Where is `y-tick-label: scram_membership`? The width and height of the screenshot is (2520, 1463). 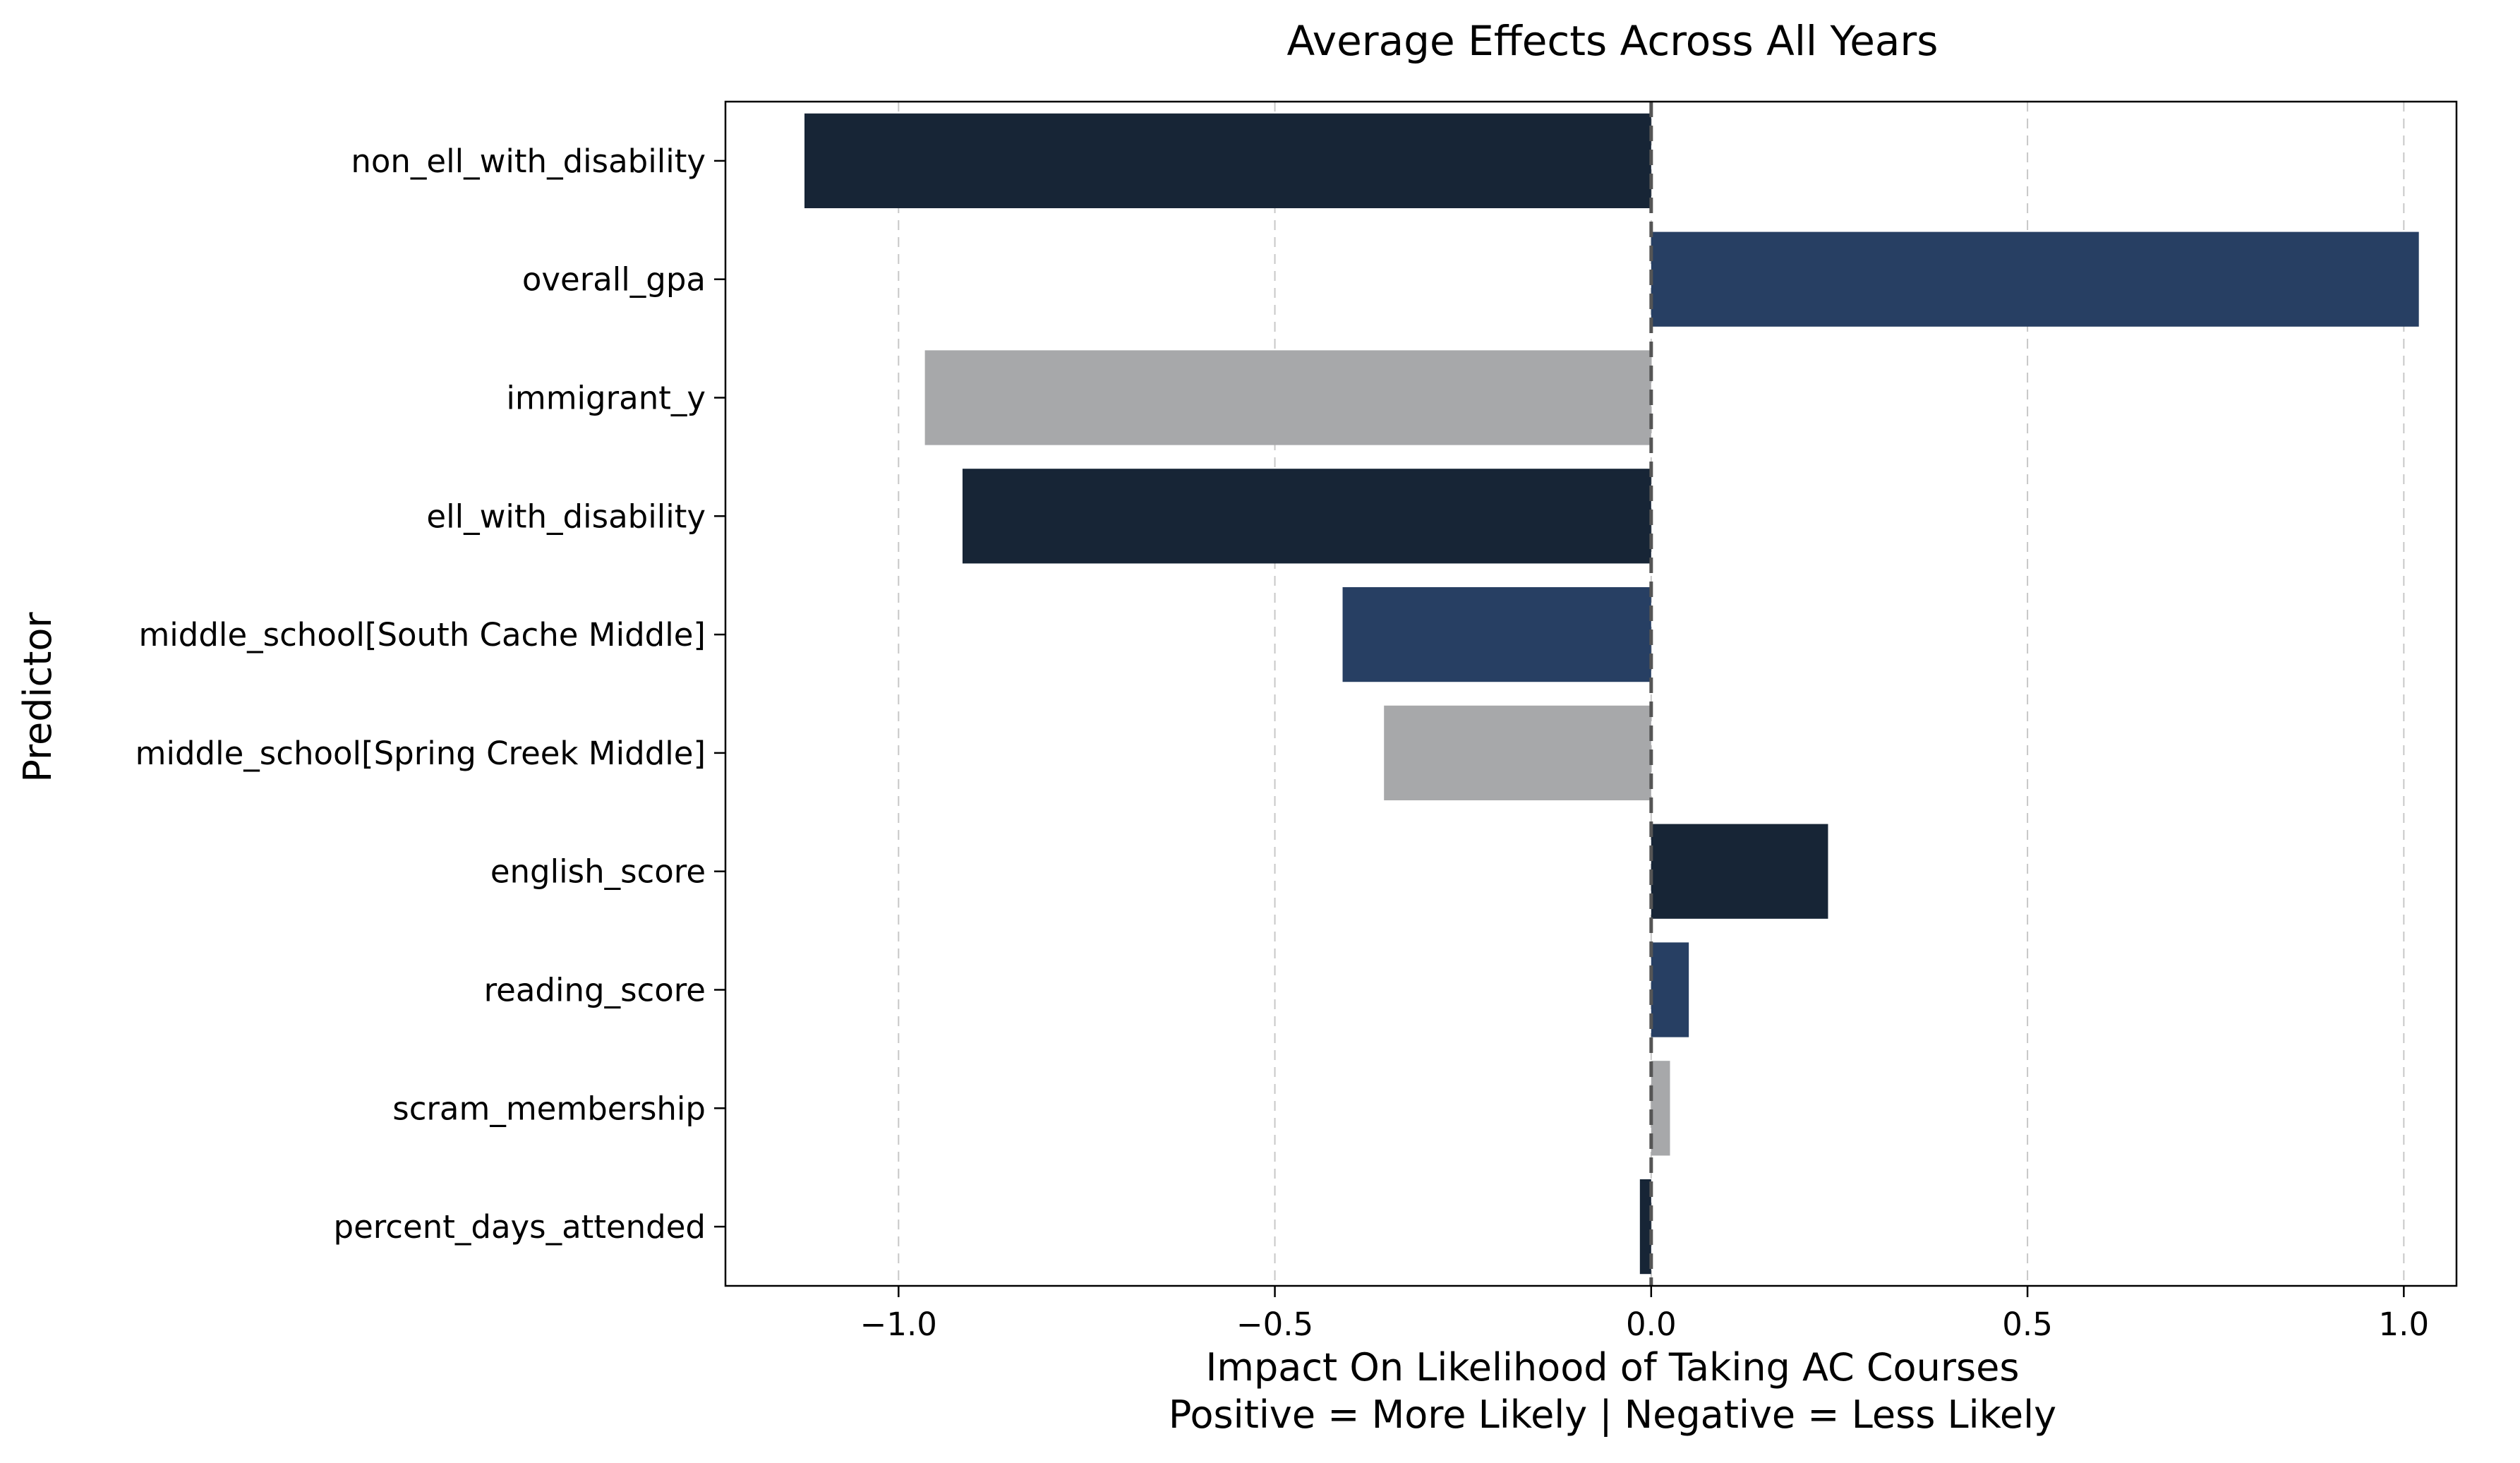 y-tick-label: scram_membership is located at coordinates (549, 1108).